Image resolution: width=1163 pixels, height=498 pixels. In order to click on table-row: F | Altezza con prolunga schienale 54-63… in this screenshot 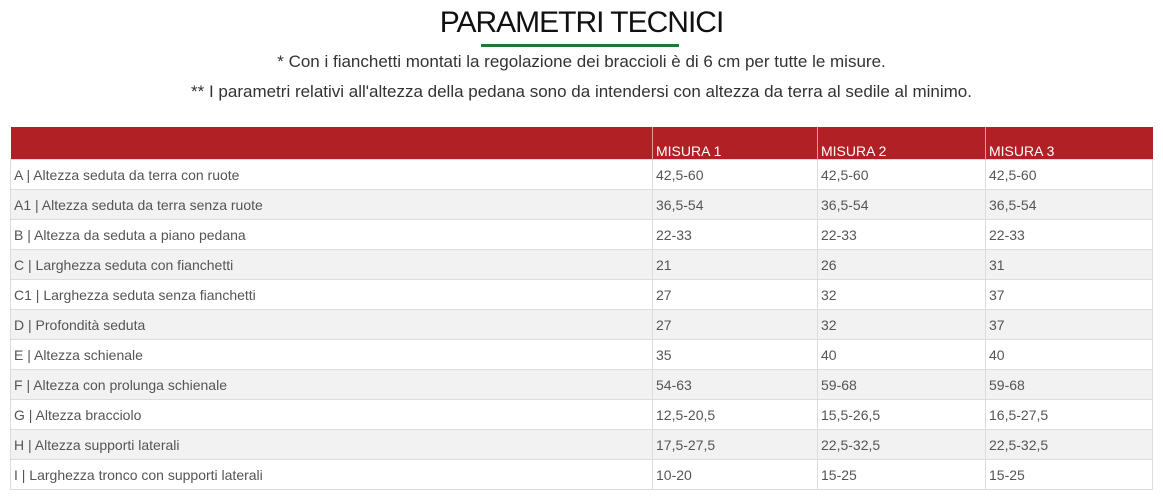, I will do `click(581, 384)`.